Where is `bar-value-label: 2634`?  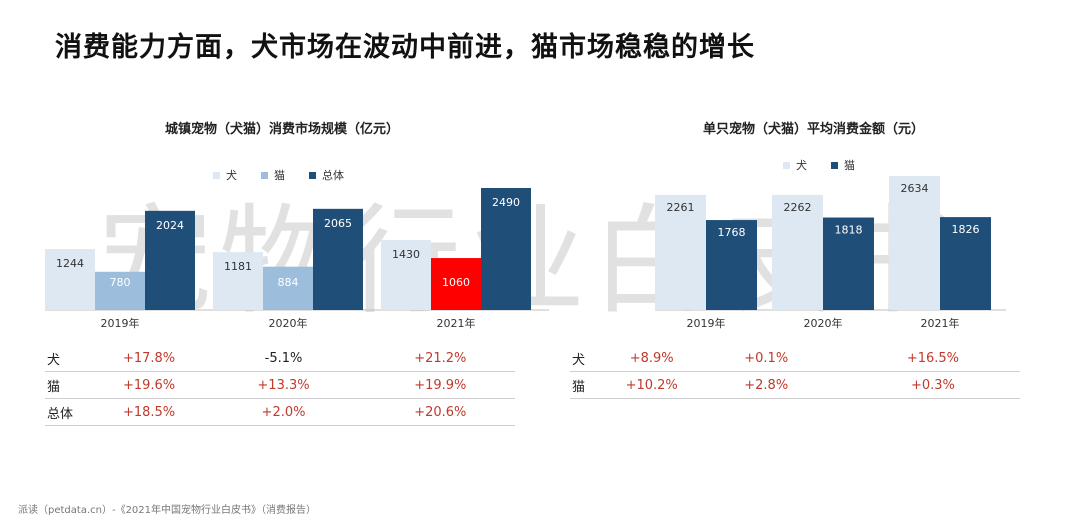
bar-value-label: 2634 is located at coordinates (915, 188).